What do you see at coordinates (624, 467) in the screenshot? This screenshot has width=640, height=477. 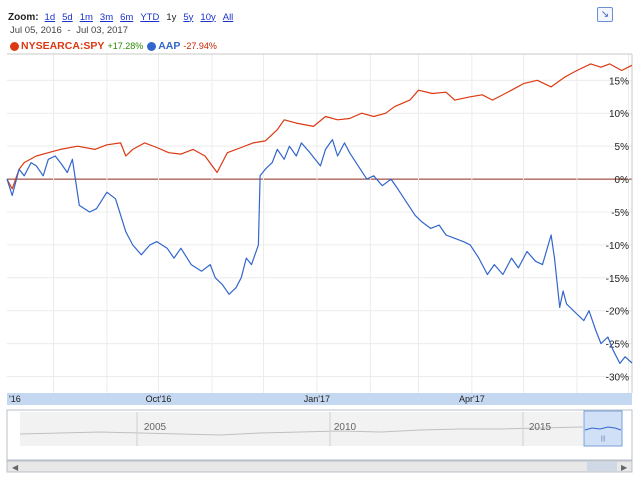 I see `scroll-right-arrow-icon: ▶` at bounding box center [624, 467].